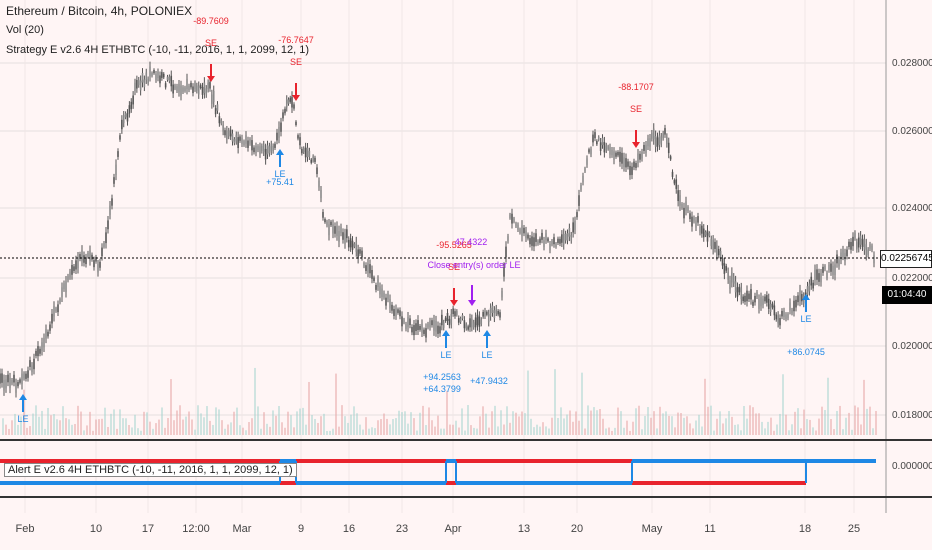 The width and height of the screenshot is (932, 550). Describe the element at coordinates (912, 346) in the screenshot. I see `price-tick-label: 0.02000000` at that location.